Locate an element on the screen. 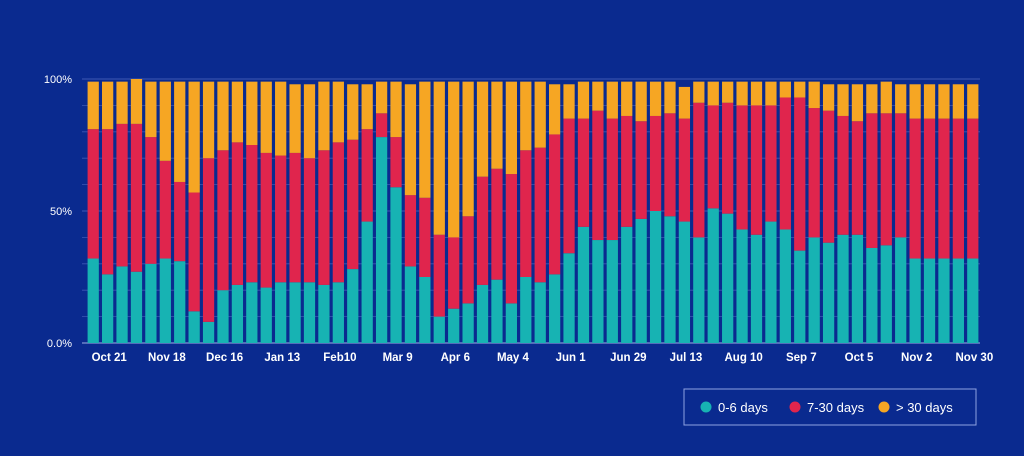 The image size is (1024, 456). x-tick-label: Jun 1 is located at coordinates (571, 358).